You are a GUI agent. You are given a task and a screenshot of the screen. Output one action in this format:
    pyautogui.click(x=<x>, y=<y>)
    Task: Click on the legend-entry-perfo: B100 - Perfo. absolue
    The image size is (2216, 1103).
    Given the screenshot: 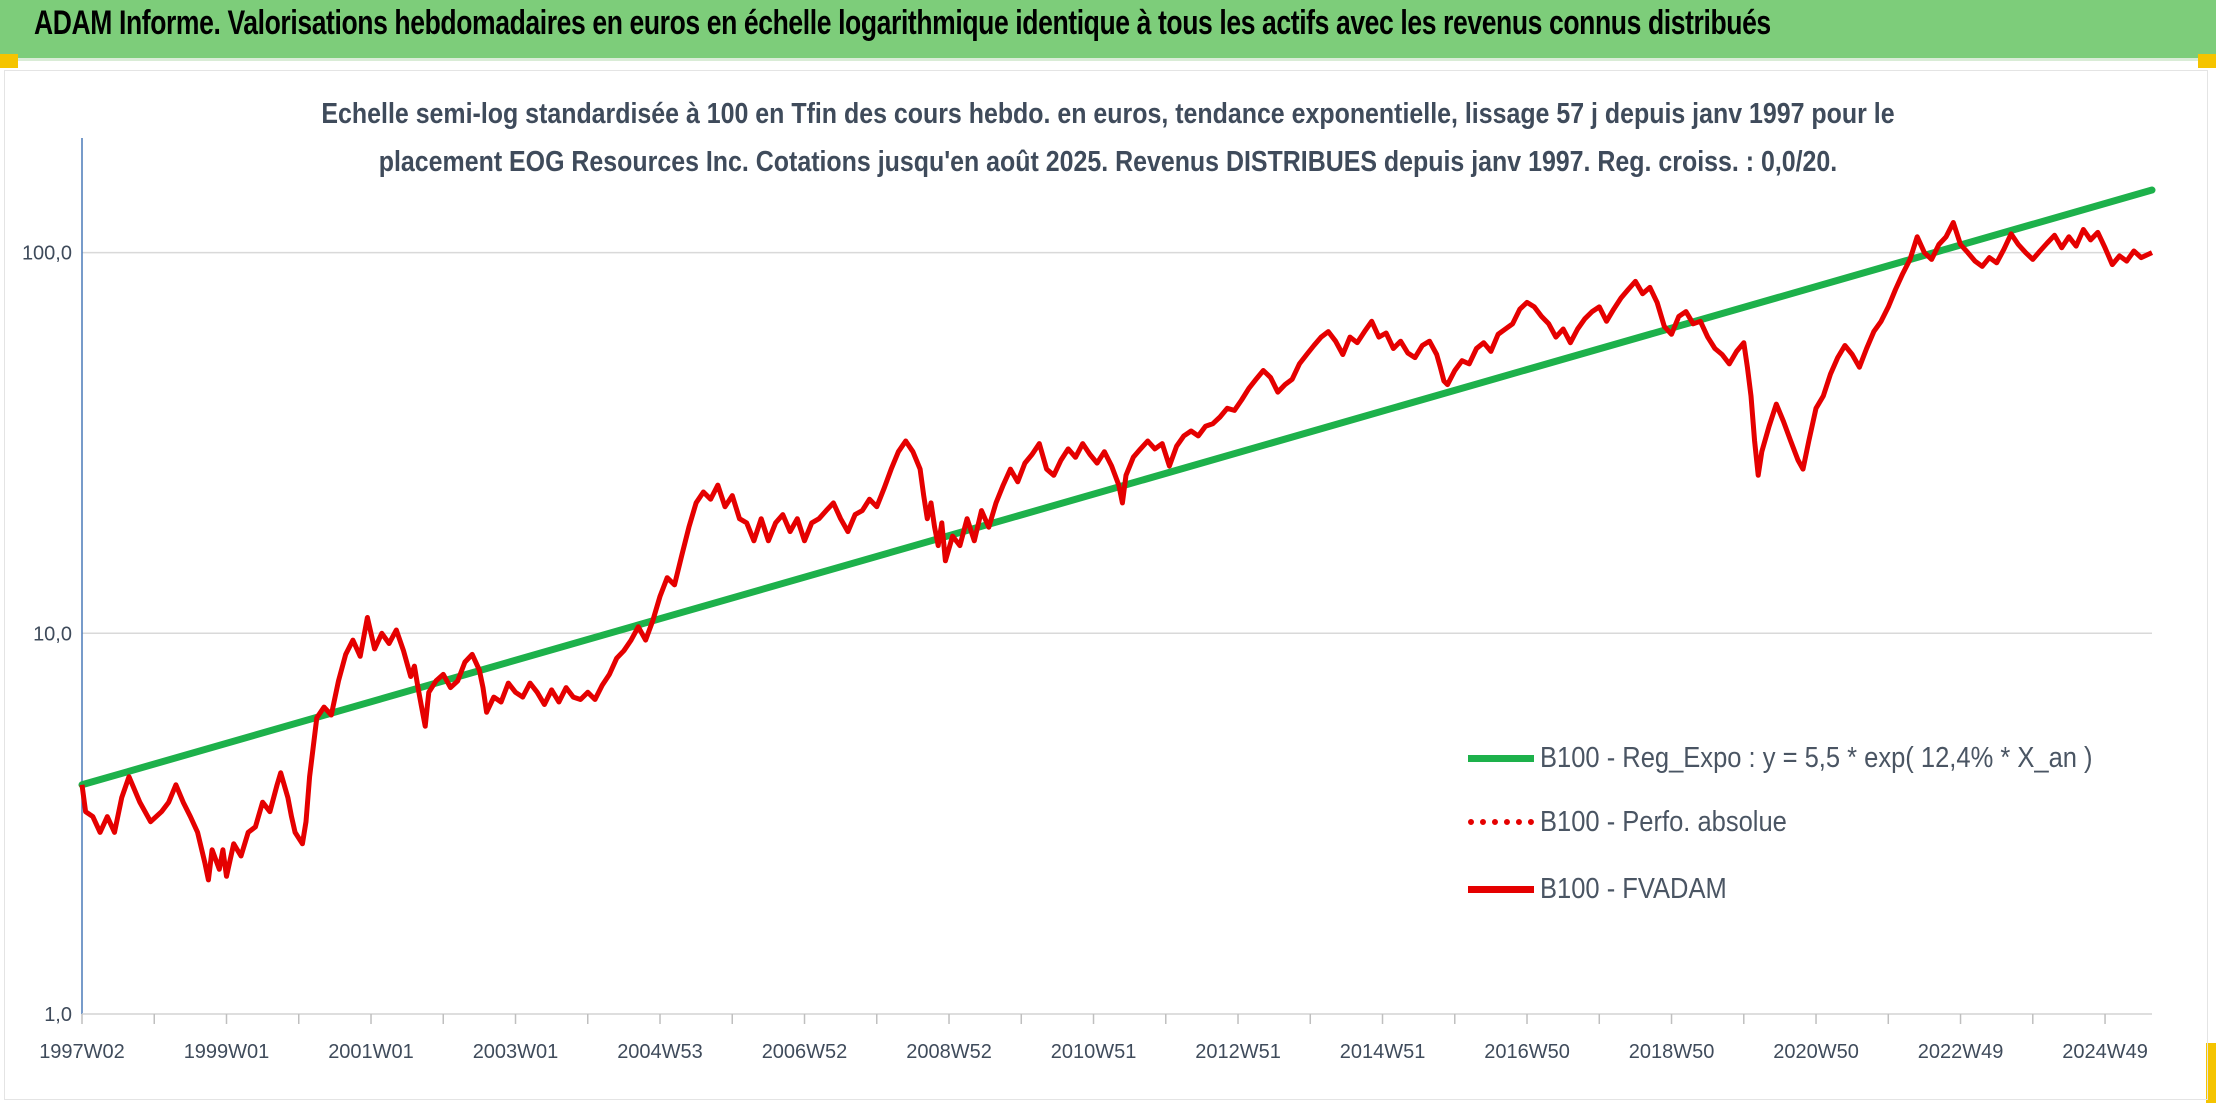 What is the action you would take?
    pyautogui.click(x=1644, y=822)
    